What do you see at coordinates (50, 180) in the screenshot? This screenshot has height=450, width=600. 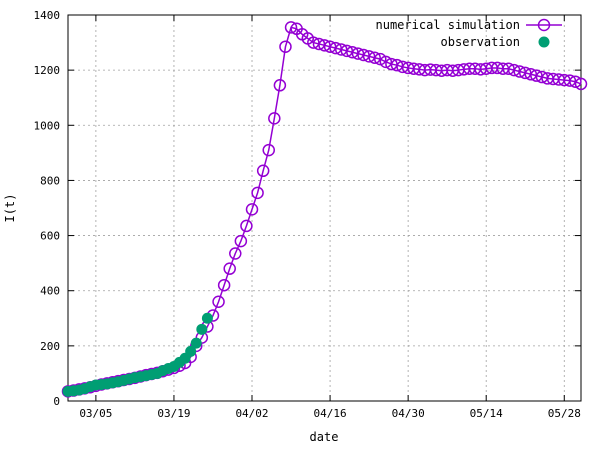 I see `y-tick-label: 800` at bounding box center [50, 180].